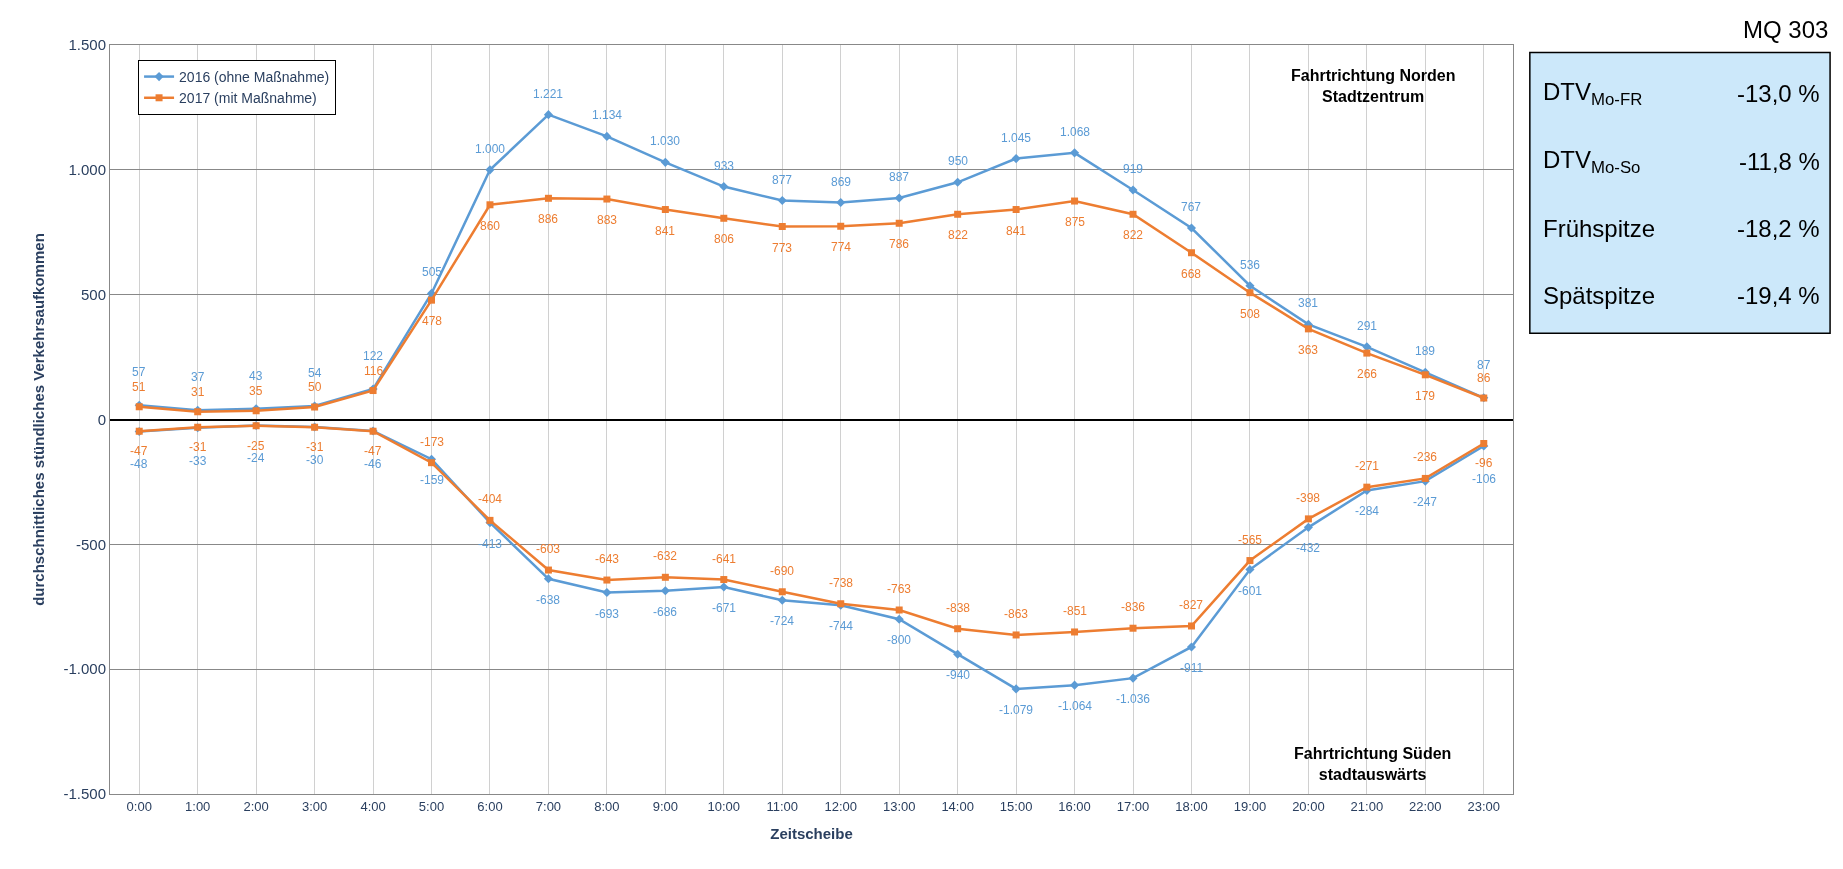 The width and height of the screenshot is (1843, 869). I want to click on data-label: 37, so click(198, 377).